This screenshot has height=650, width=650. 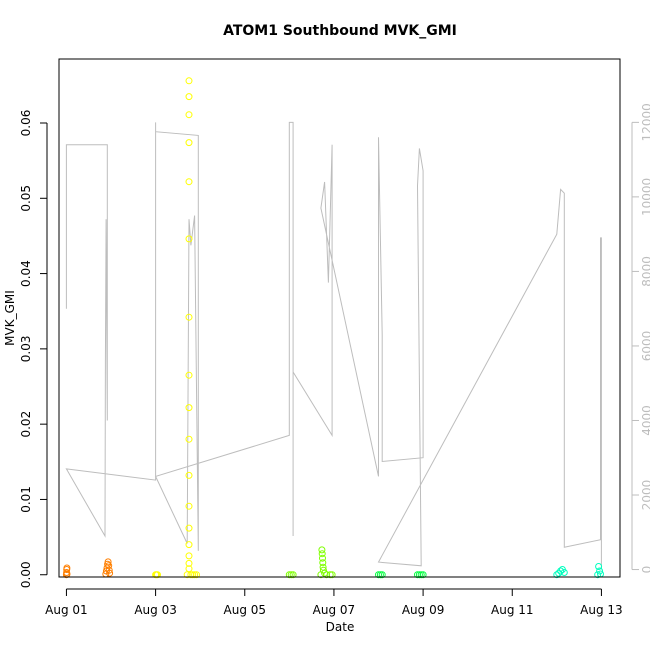 I want to click on y-tick-label: 0.00, so click(x=26, y=574).